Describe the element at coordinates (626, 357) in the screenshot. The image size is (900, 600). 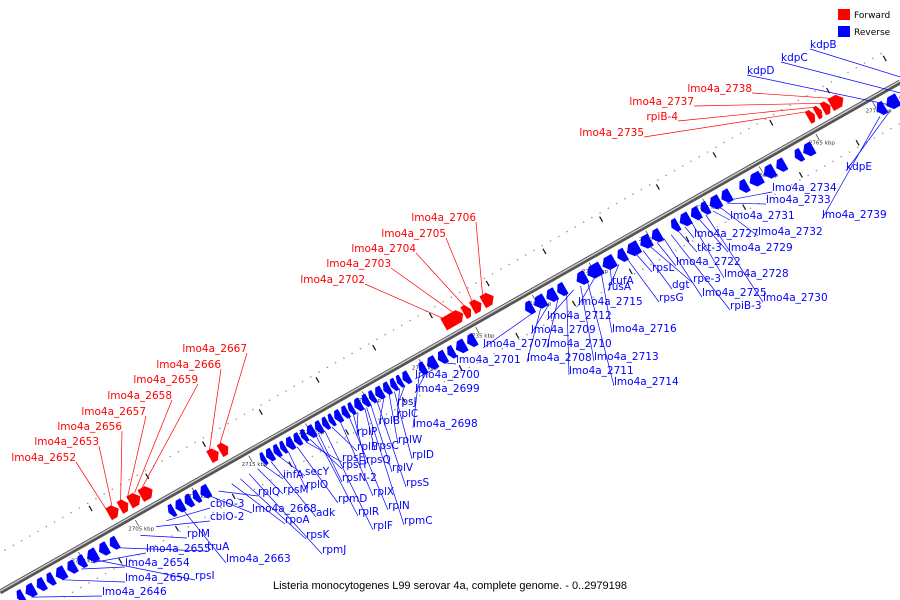
I see `gene-label: lmo4a_2713` at that location.